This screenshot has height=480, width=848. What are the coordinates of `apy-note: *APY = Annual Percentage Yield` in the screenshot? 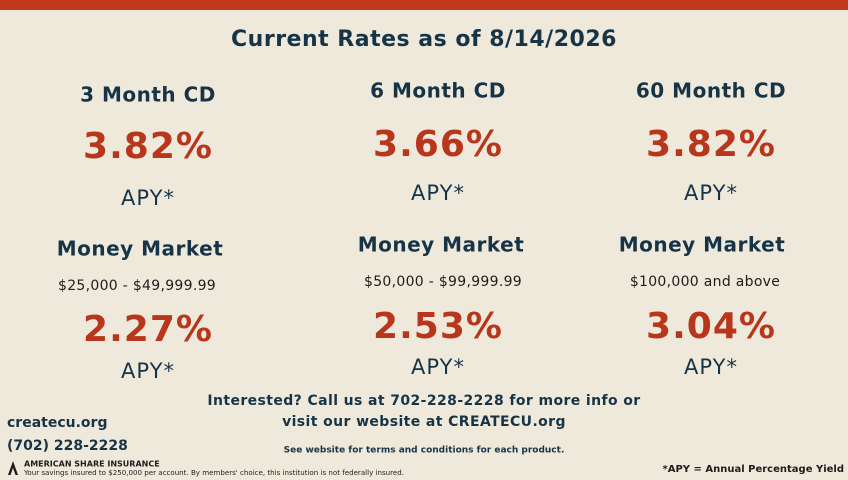 It's located at (754, 469).